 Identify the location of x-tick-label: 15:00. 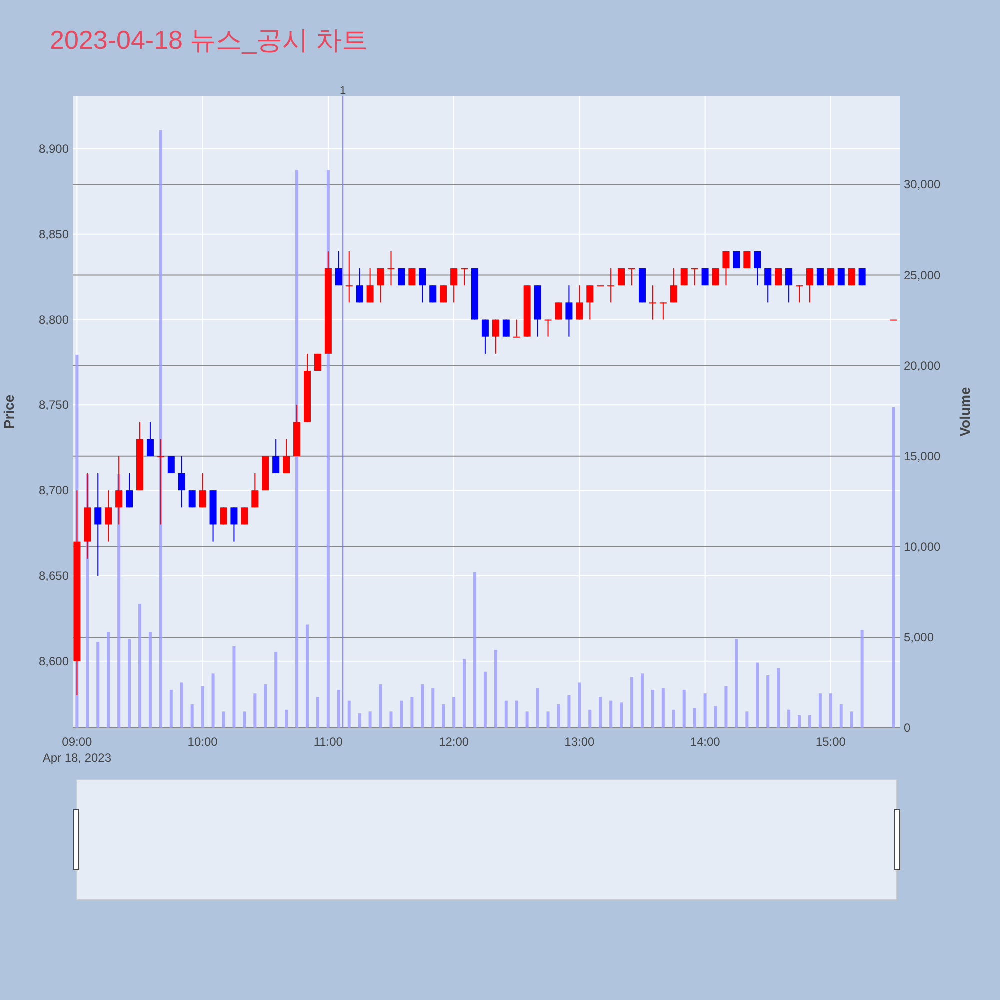
(831, 742).